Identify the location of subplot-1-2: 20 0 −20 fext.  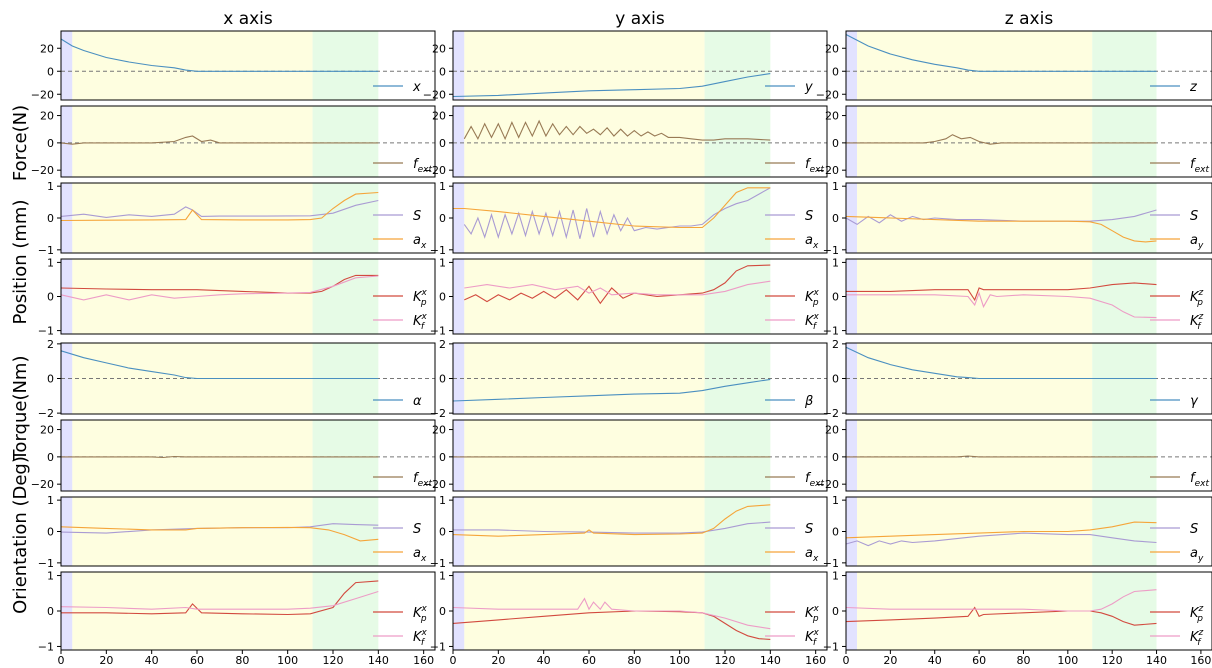
(233, 141).